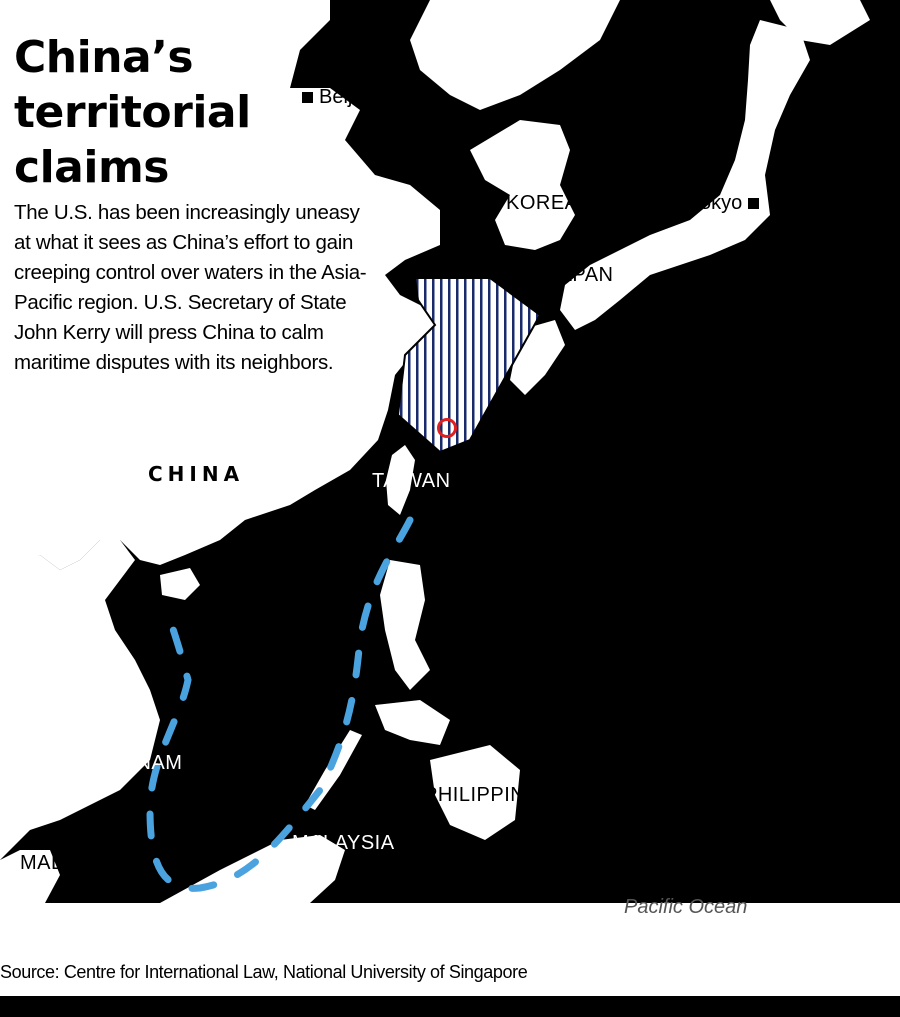 The width and height of the screenshot is (900, 1017). I want to click on country-label-philippines: PHILIPPINES, so click(488, 795).